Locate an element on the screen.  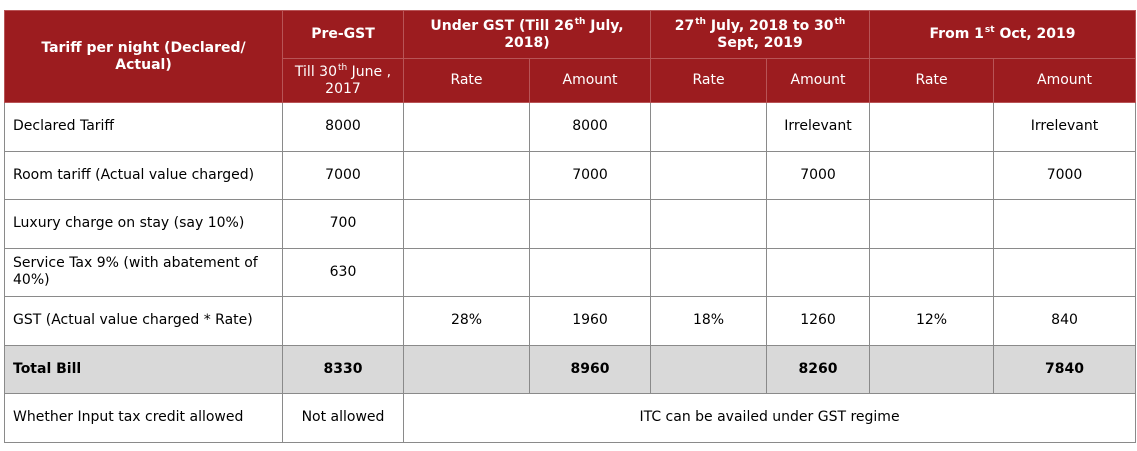
cell-amount-2: Irrelevant is located at coordinates (818, 127).